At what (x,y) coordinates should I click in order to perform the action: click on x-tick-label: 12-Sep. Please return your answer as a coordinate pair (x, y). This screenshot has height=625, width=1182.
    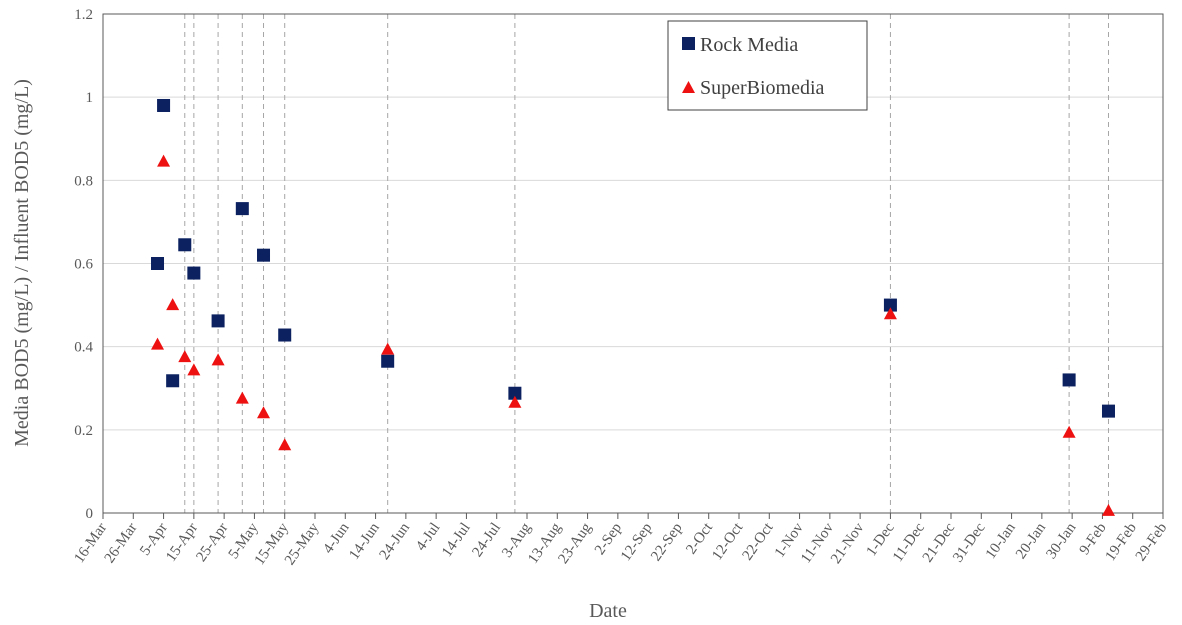
    Looking at the image, I should click on (636, 542).